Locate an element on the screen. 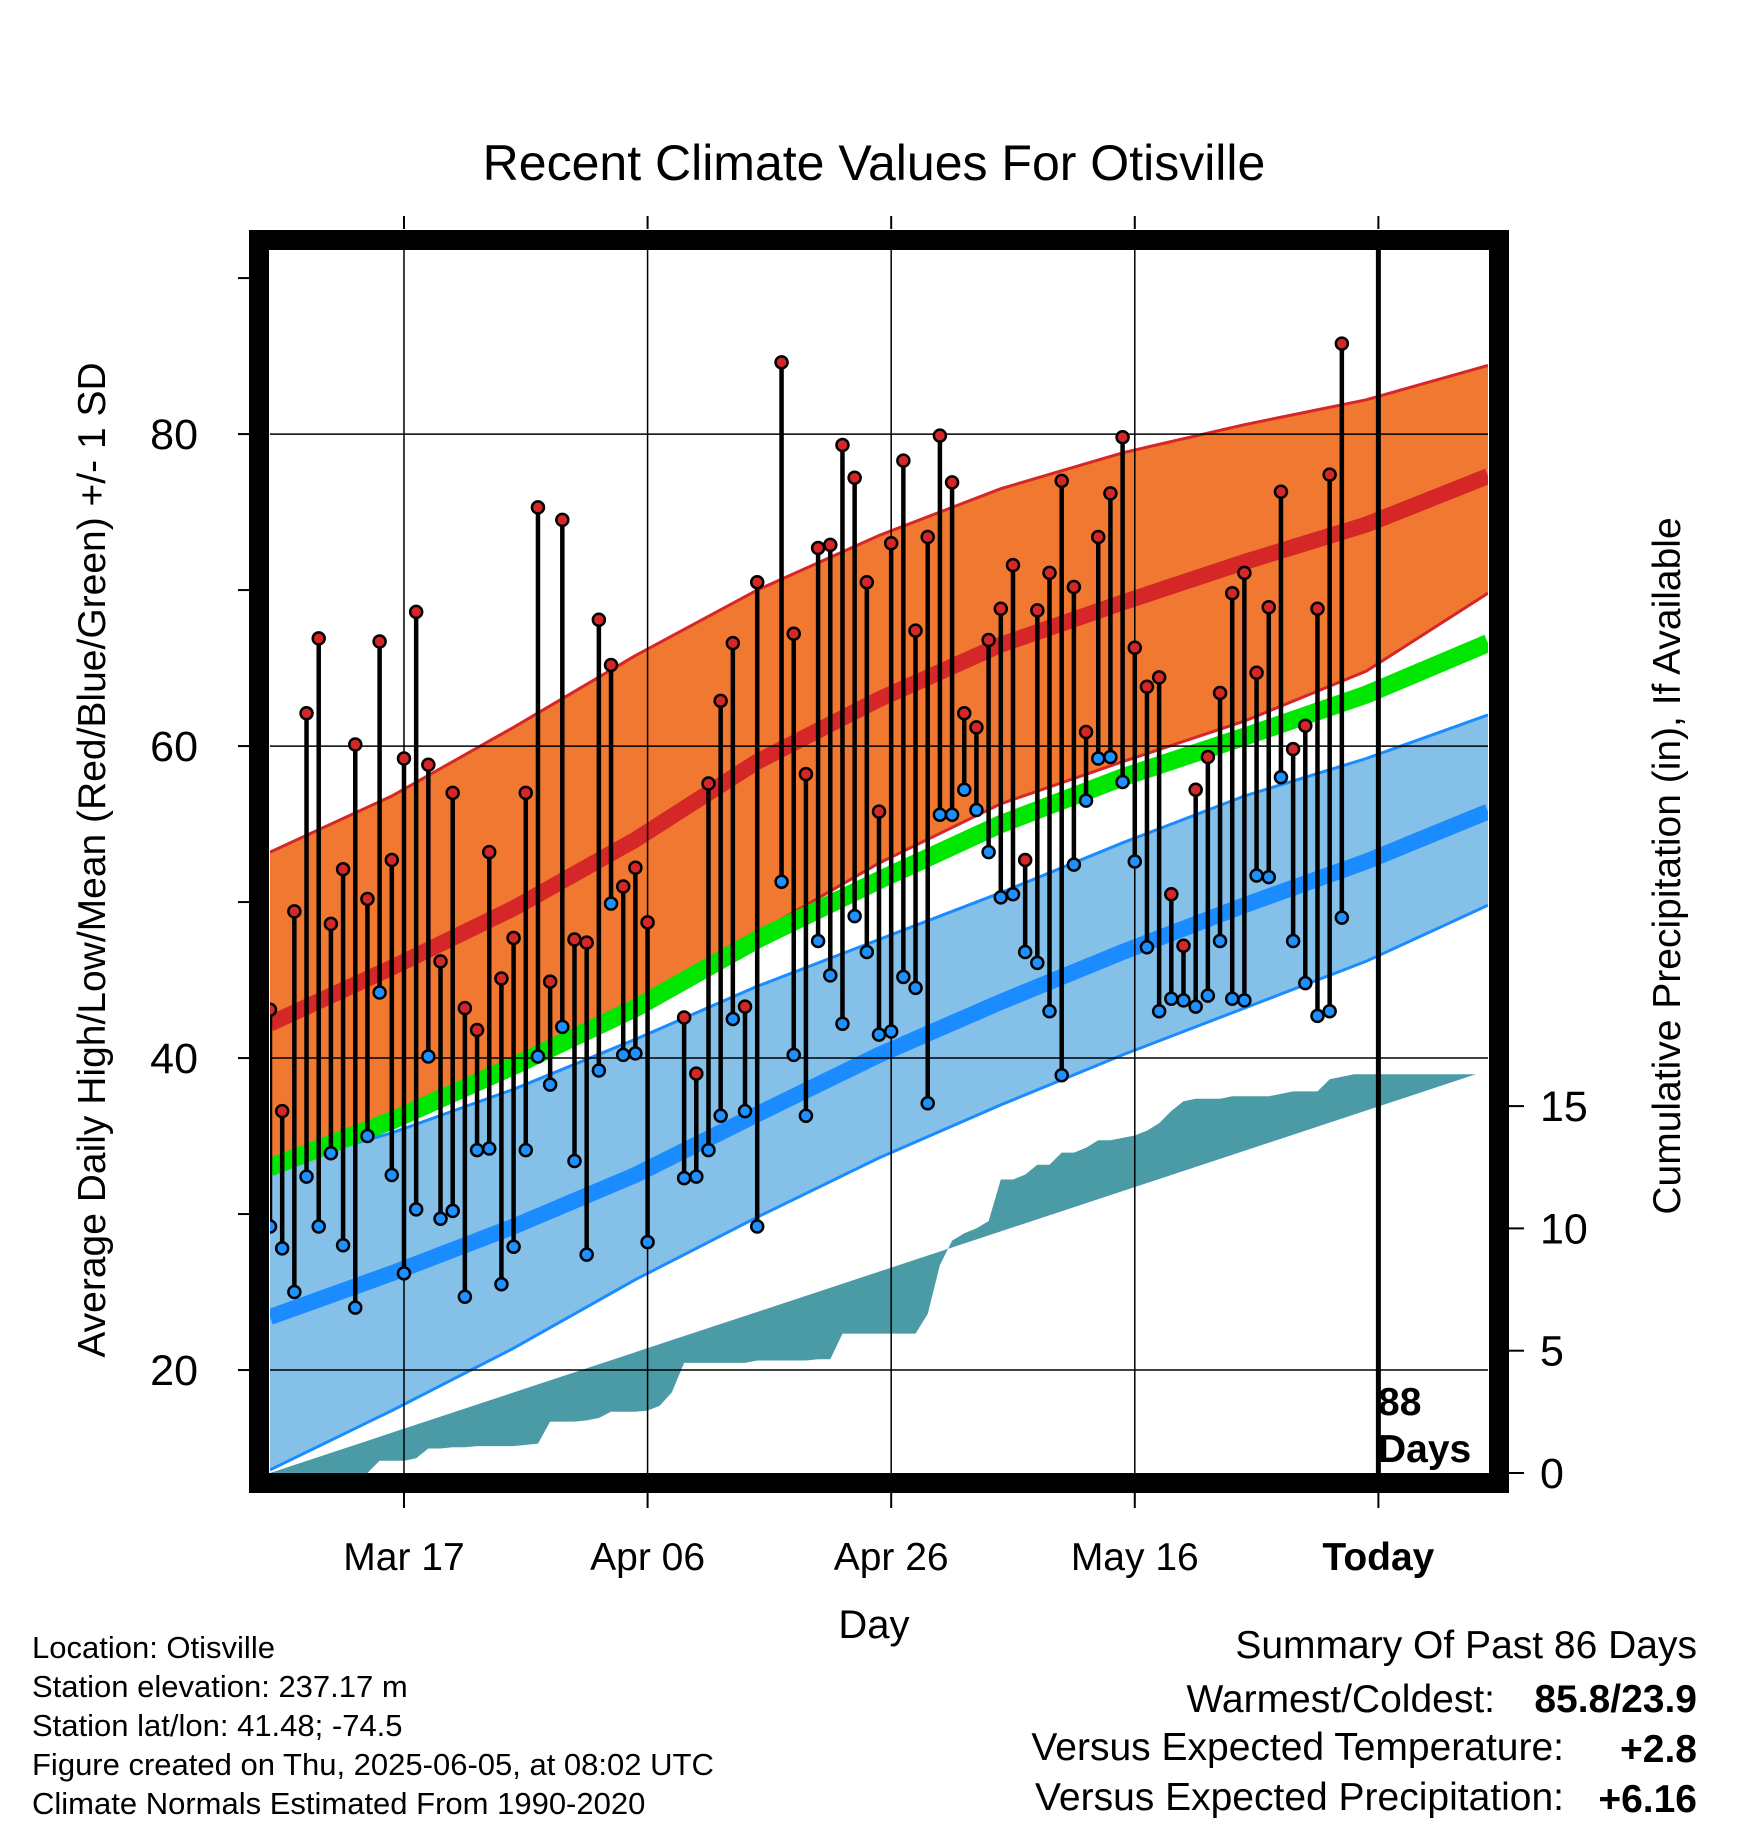  x-tick-label: Apr 06 is located at coordinates (647, 1557).